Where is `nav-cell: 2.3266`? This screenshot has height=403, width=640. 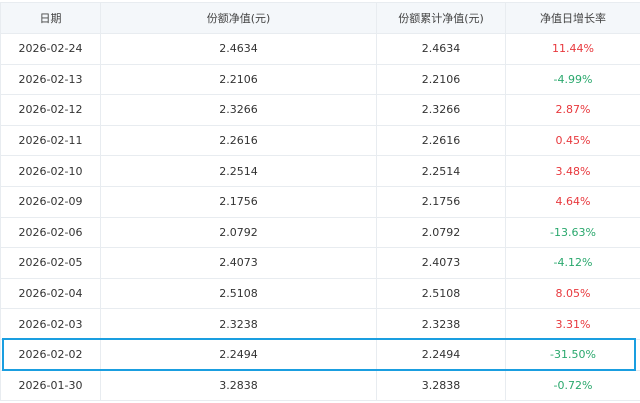
nav-cell: 2.3266 is located at coordinates (238, 110).